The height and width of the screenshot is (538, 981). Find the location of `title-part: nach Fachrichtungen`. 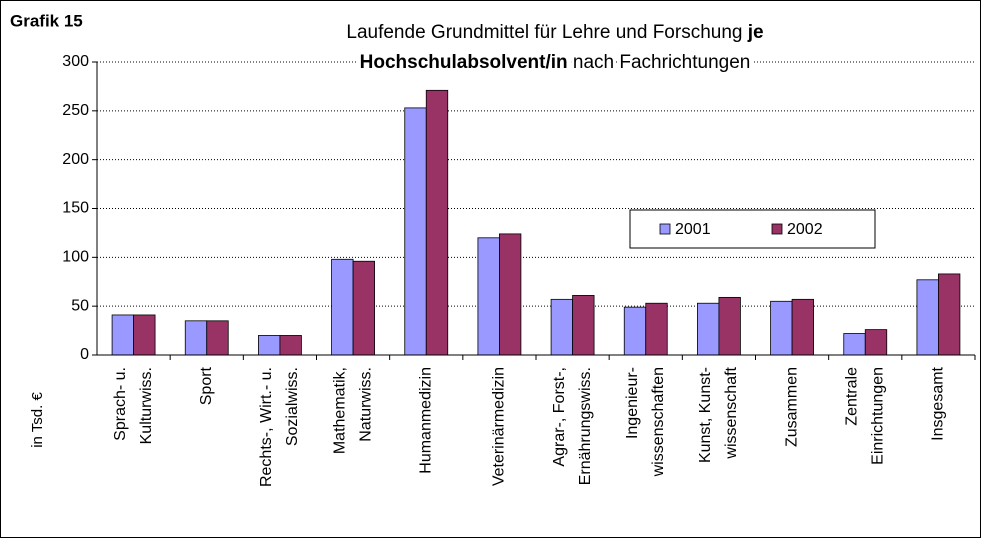

title-part: nach Fachrichtungen is located at coordinates (659, 62).